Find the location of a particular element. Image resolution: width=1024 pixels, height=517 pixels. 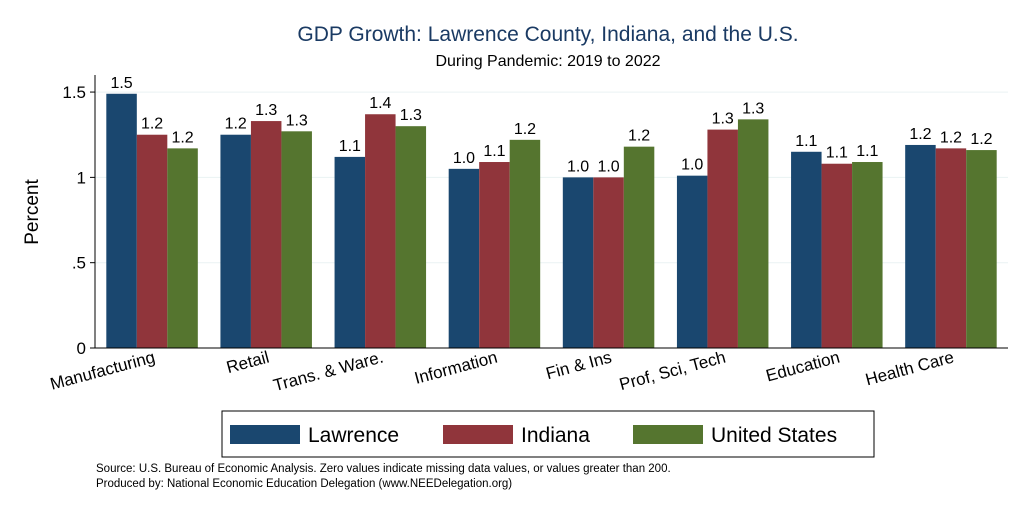

y-tick-label: 0 is located at coordinates (81, 348).